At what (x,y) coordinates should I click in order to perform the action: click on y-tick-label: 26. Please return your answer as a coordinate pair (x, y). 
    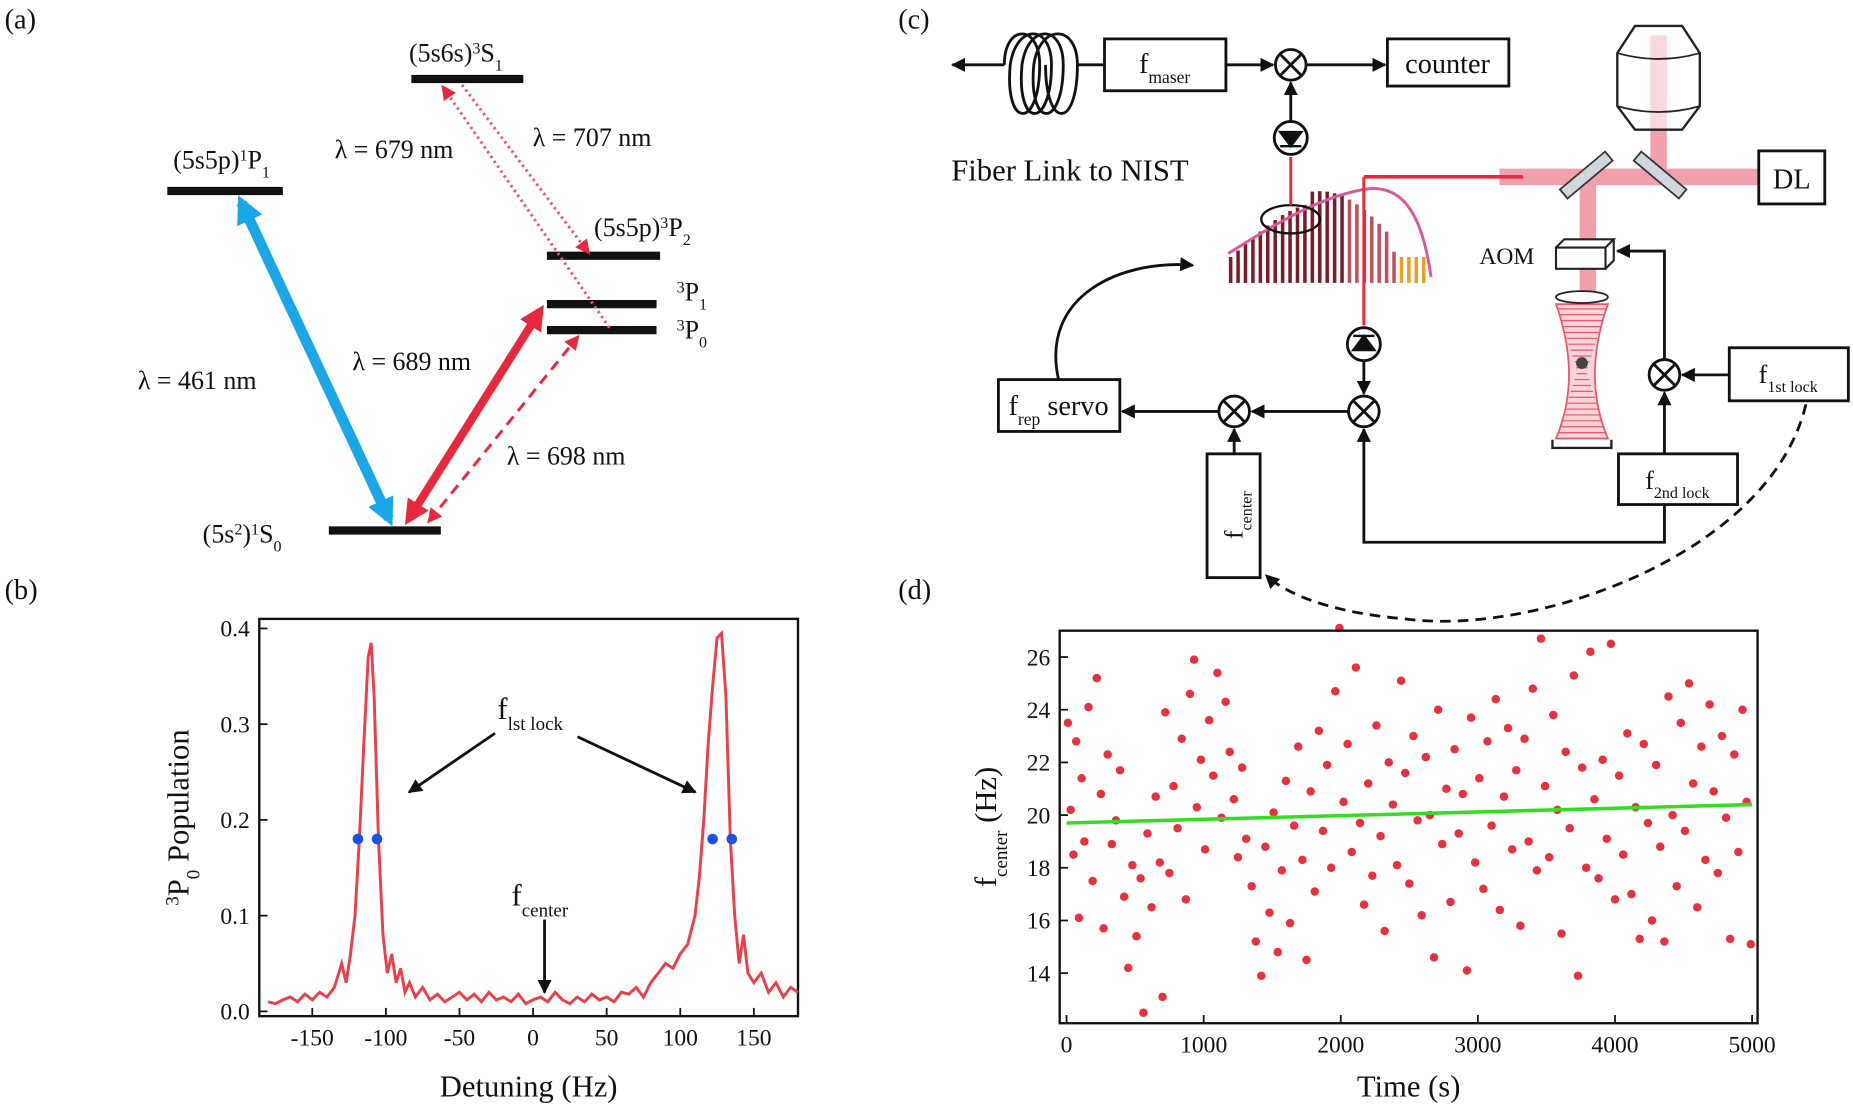
    Looking at the image, I should click on (1039, 658).